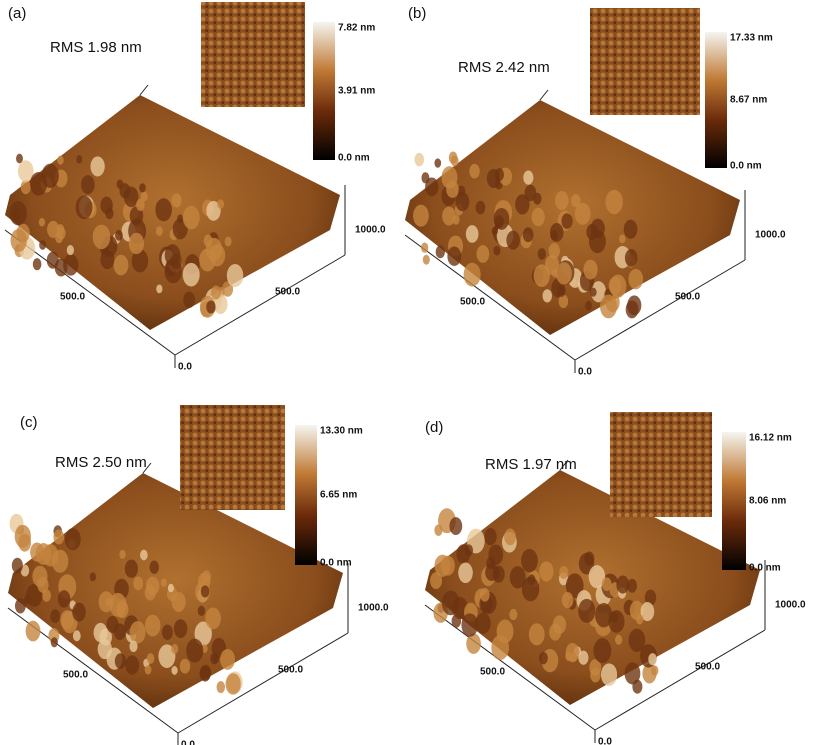 Image resolution: width=819 pixels, height=745 pixels. What do you see at coordinates (748, 100) in the screenshot?
I see `scale-mid: 8.67 nm` at bounding box center [748, 100].